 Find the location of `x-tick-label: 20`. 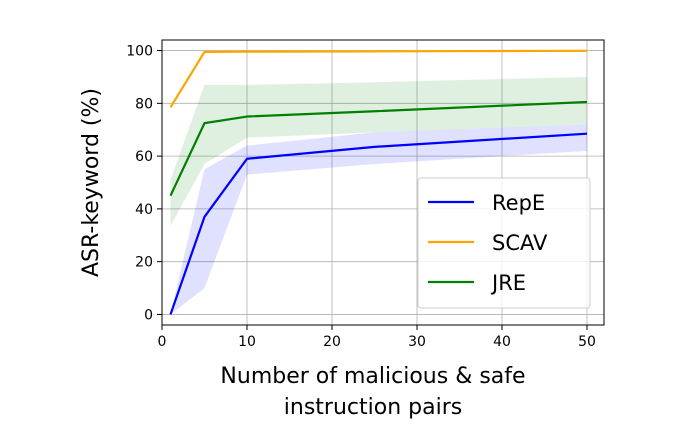

x-tick-label: 20 is located at coordinates (332, 342).